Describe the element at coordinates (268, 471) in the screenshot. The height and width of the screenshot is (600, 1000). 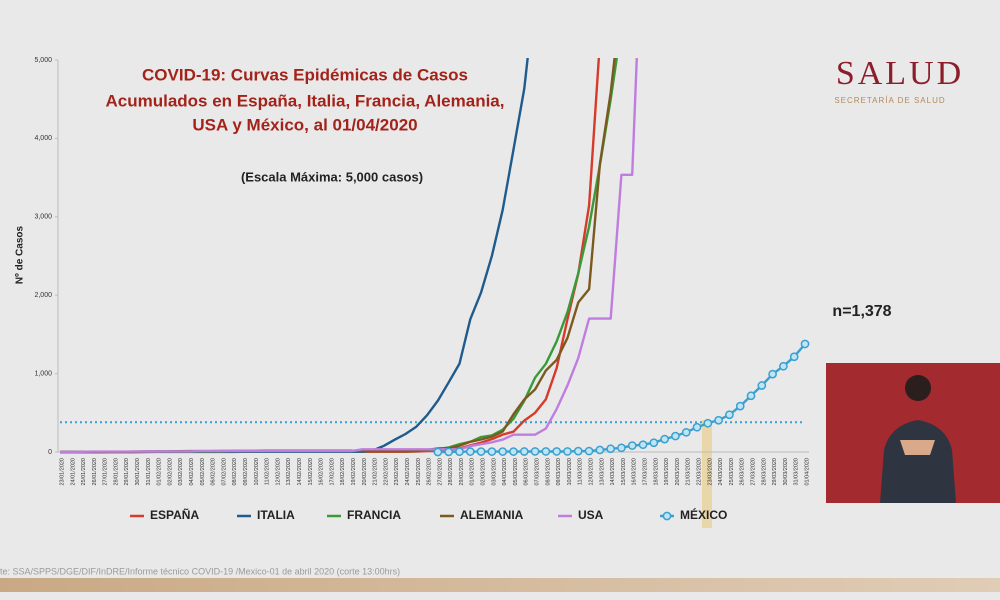
I see `x-tick-label: 11/02/2020` at that location.